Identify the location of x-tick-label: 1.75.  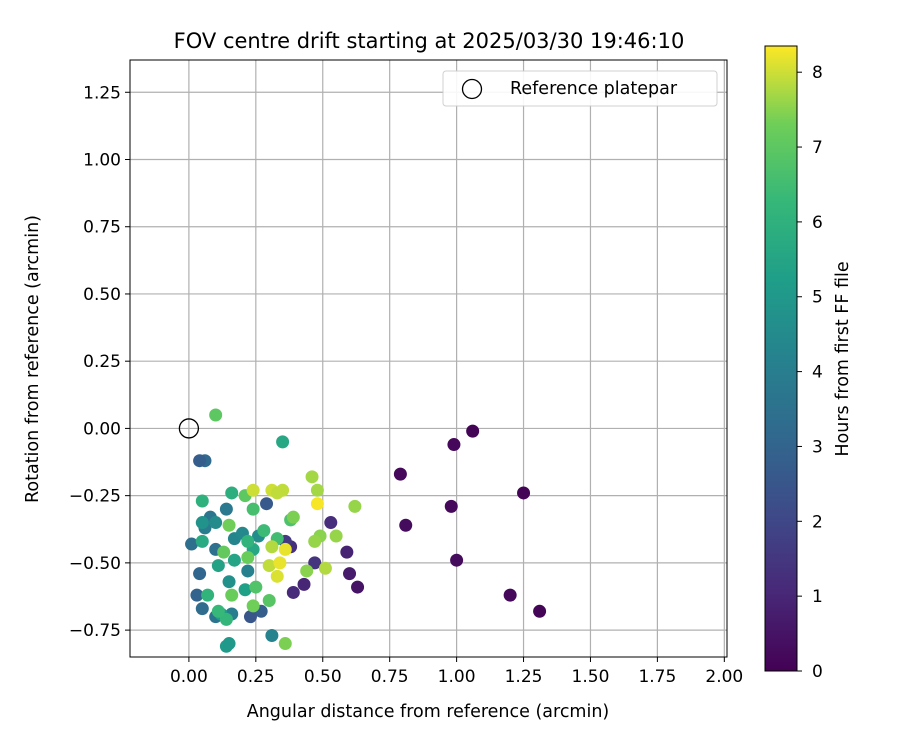
(657, 677).